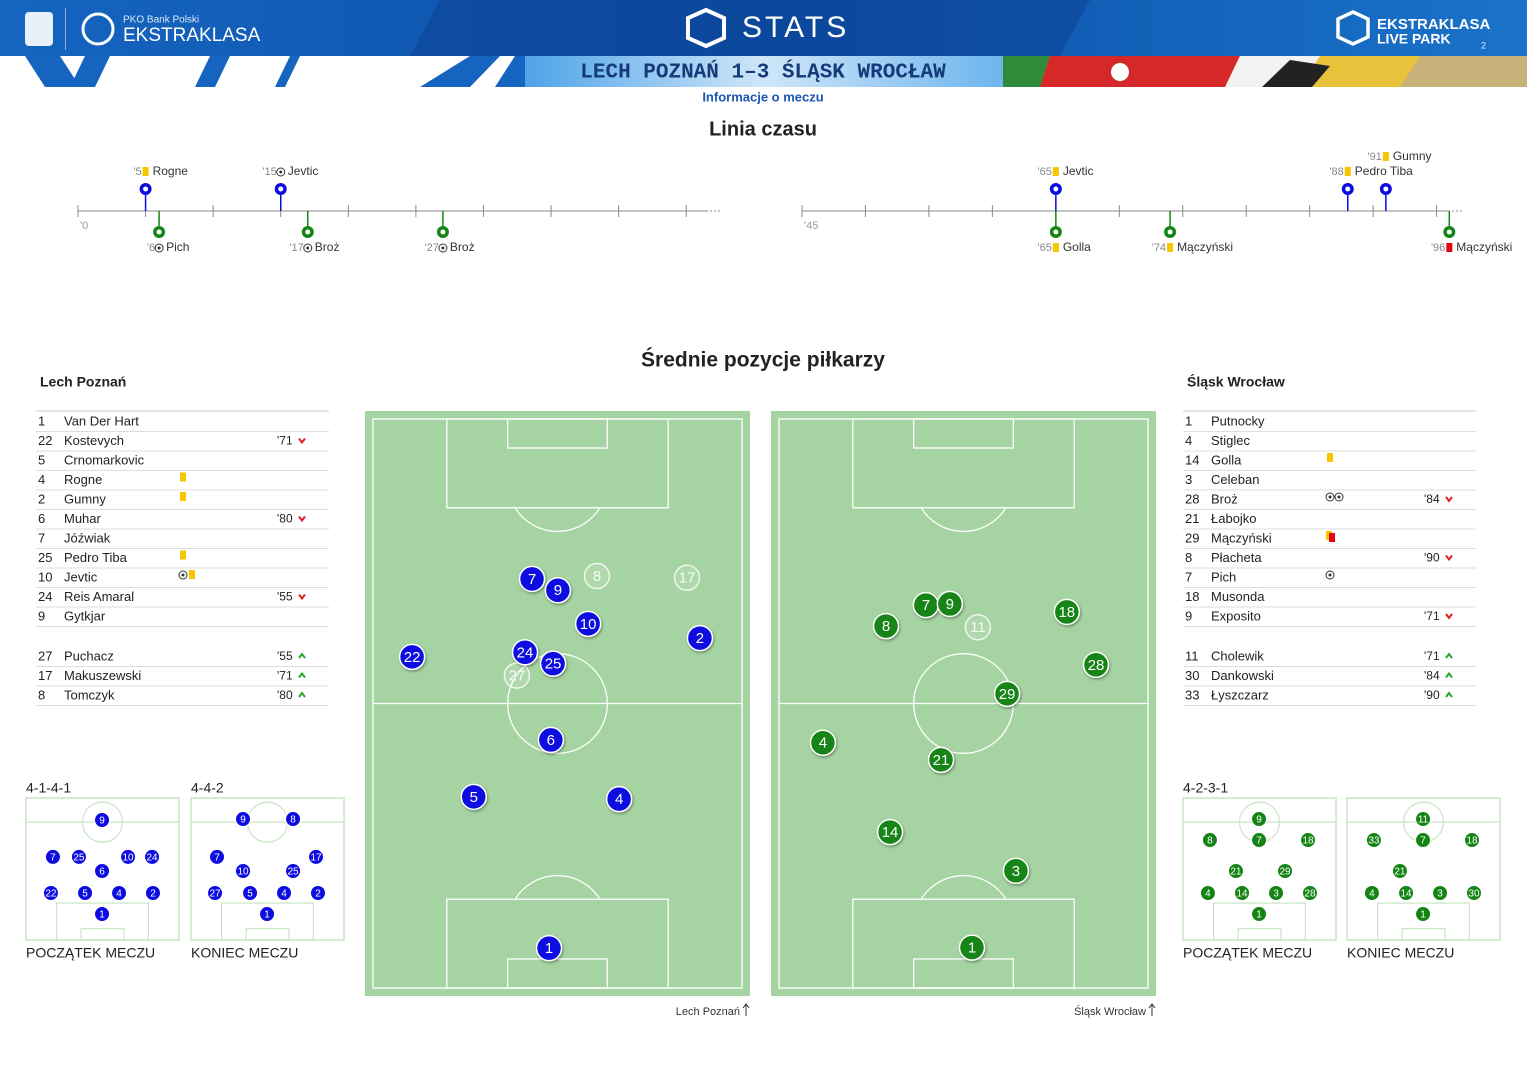 The height and width of the screenshot is (1079, 1527). I want to click on timeline-start-label: '0, so click(84, 226).